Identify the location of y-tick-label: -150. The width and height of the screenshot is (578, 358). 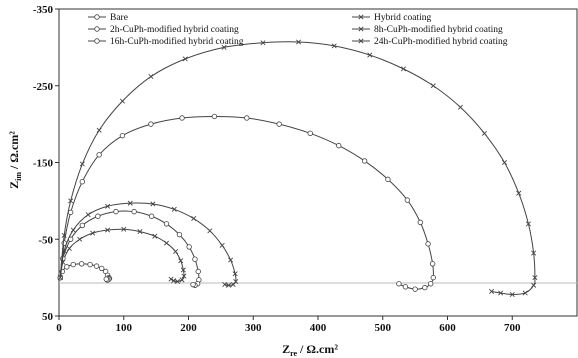
(43, 164).